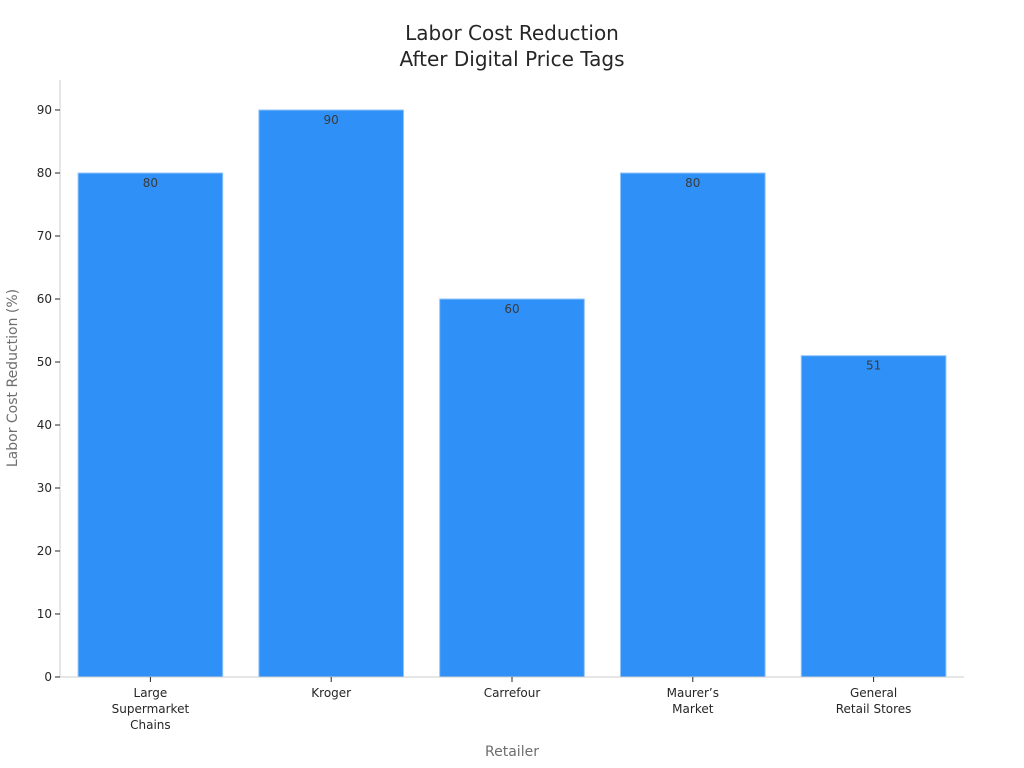 The image size is (1024, 768). I want to click on x-tick-label: Kroger, so click(331, 693).